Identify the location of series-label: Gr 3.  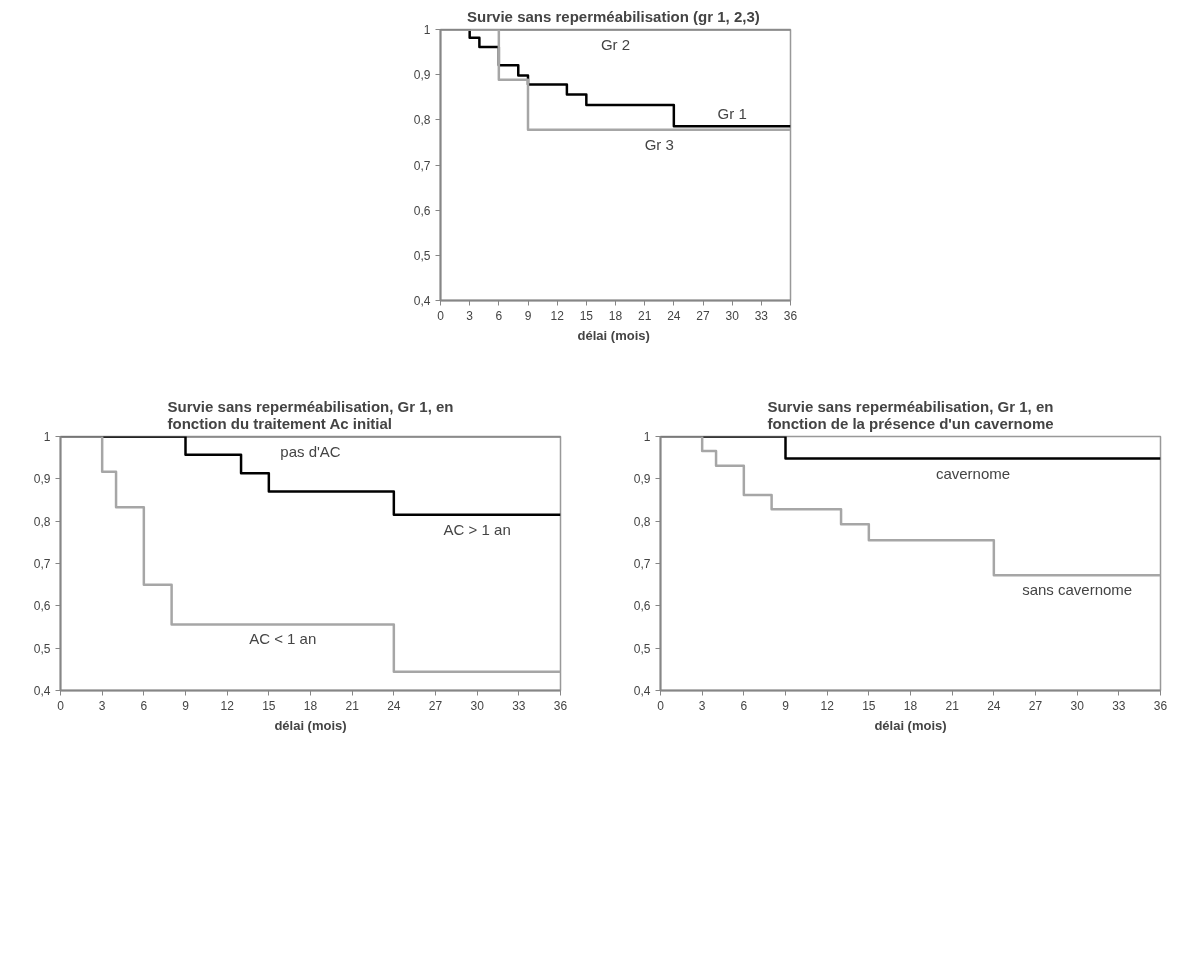
(659, 144).